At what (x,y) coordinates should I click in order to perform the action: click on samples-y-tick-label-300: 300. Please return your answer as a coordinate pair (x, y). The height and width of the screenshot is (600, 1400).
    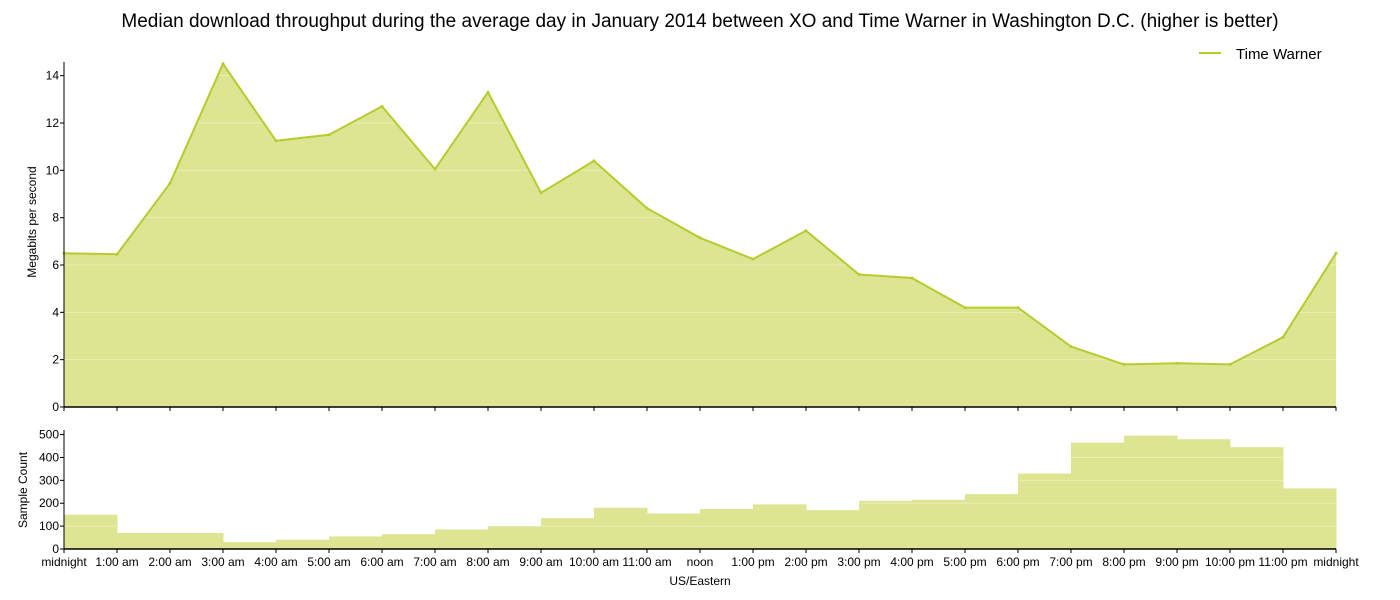
    Looking at the image, I should click on (49, 480).